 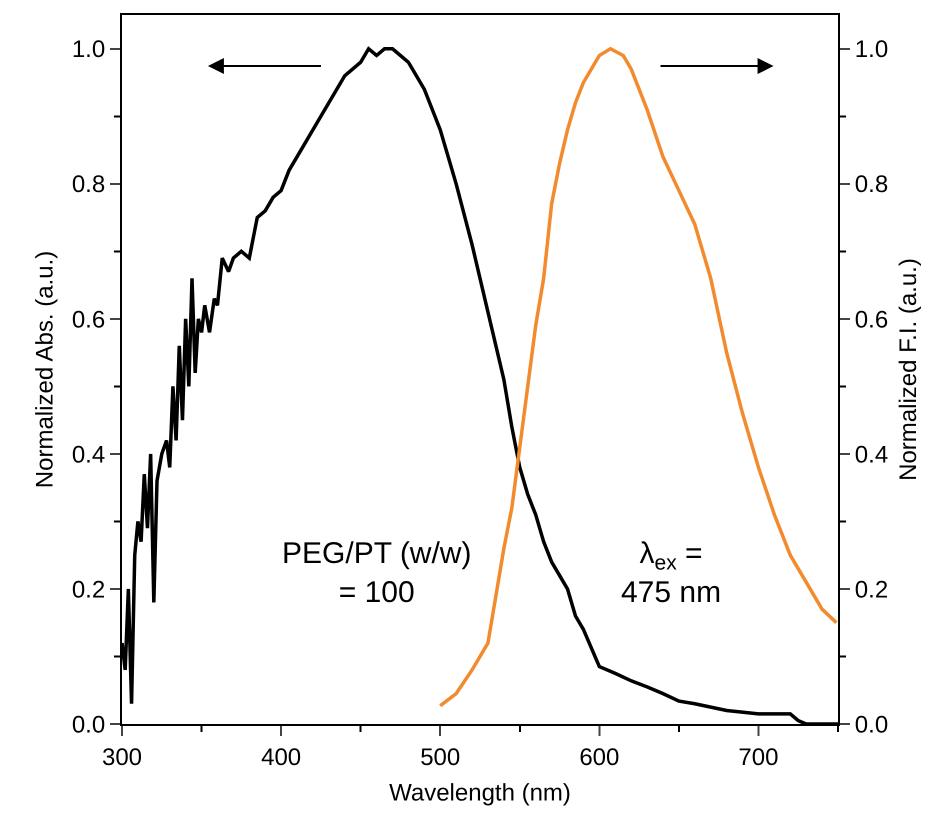 I want to click on x-tick-label: 400, so click(x=281, y=757).